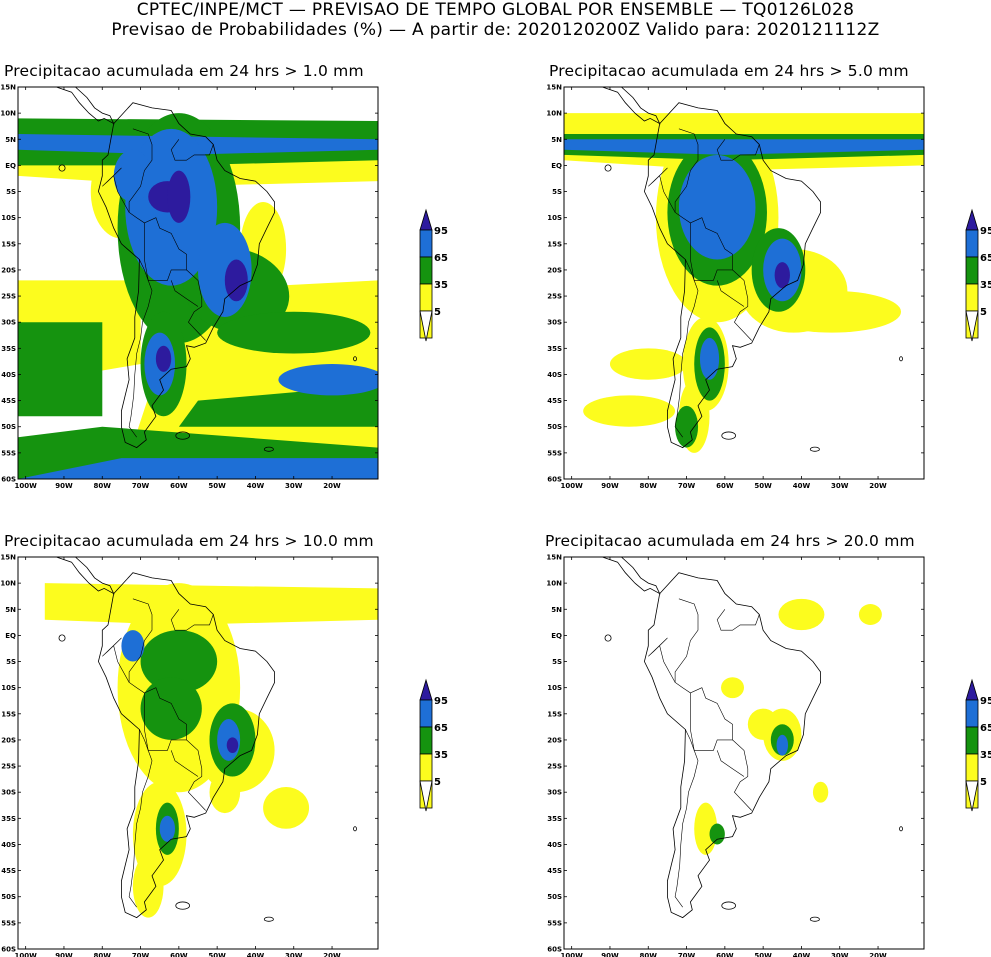 The height and width of the screenshot is (957, 991). Describe the element at coordinates (433, 275) in the screenshot. I see `colorbar-1mm: 95 65 35 5` at that location.